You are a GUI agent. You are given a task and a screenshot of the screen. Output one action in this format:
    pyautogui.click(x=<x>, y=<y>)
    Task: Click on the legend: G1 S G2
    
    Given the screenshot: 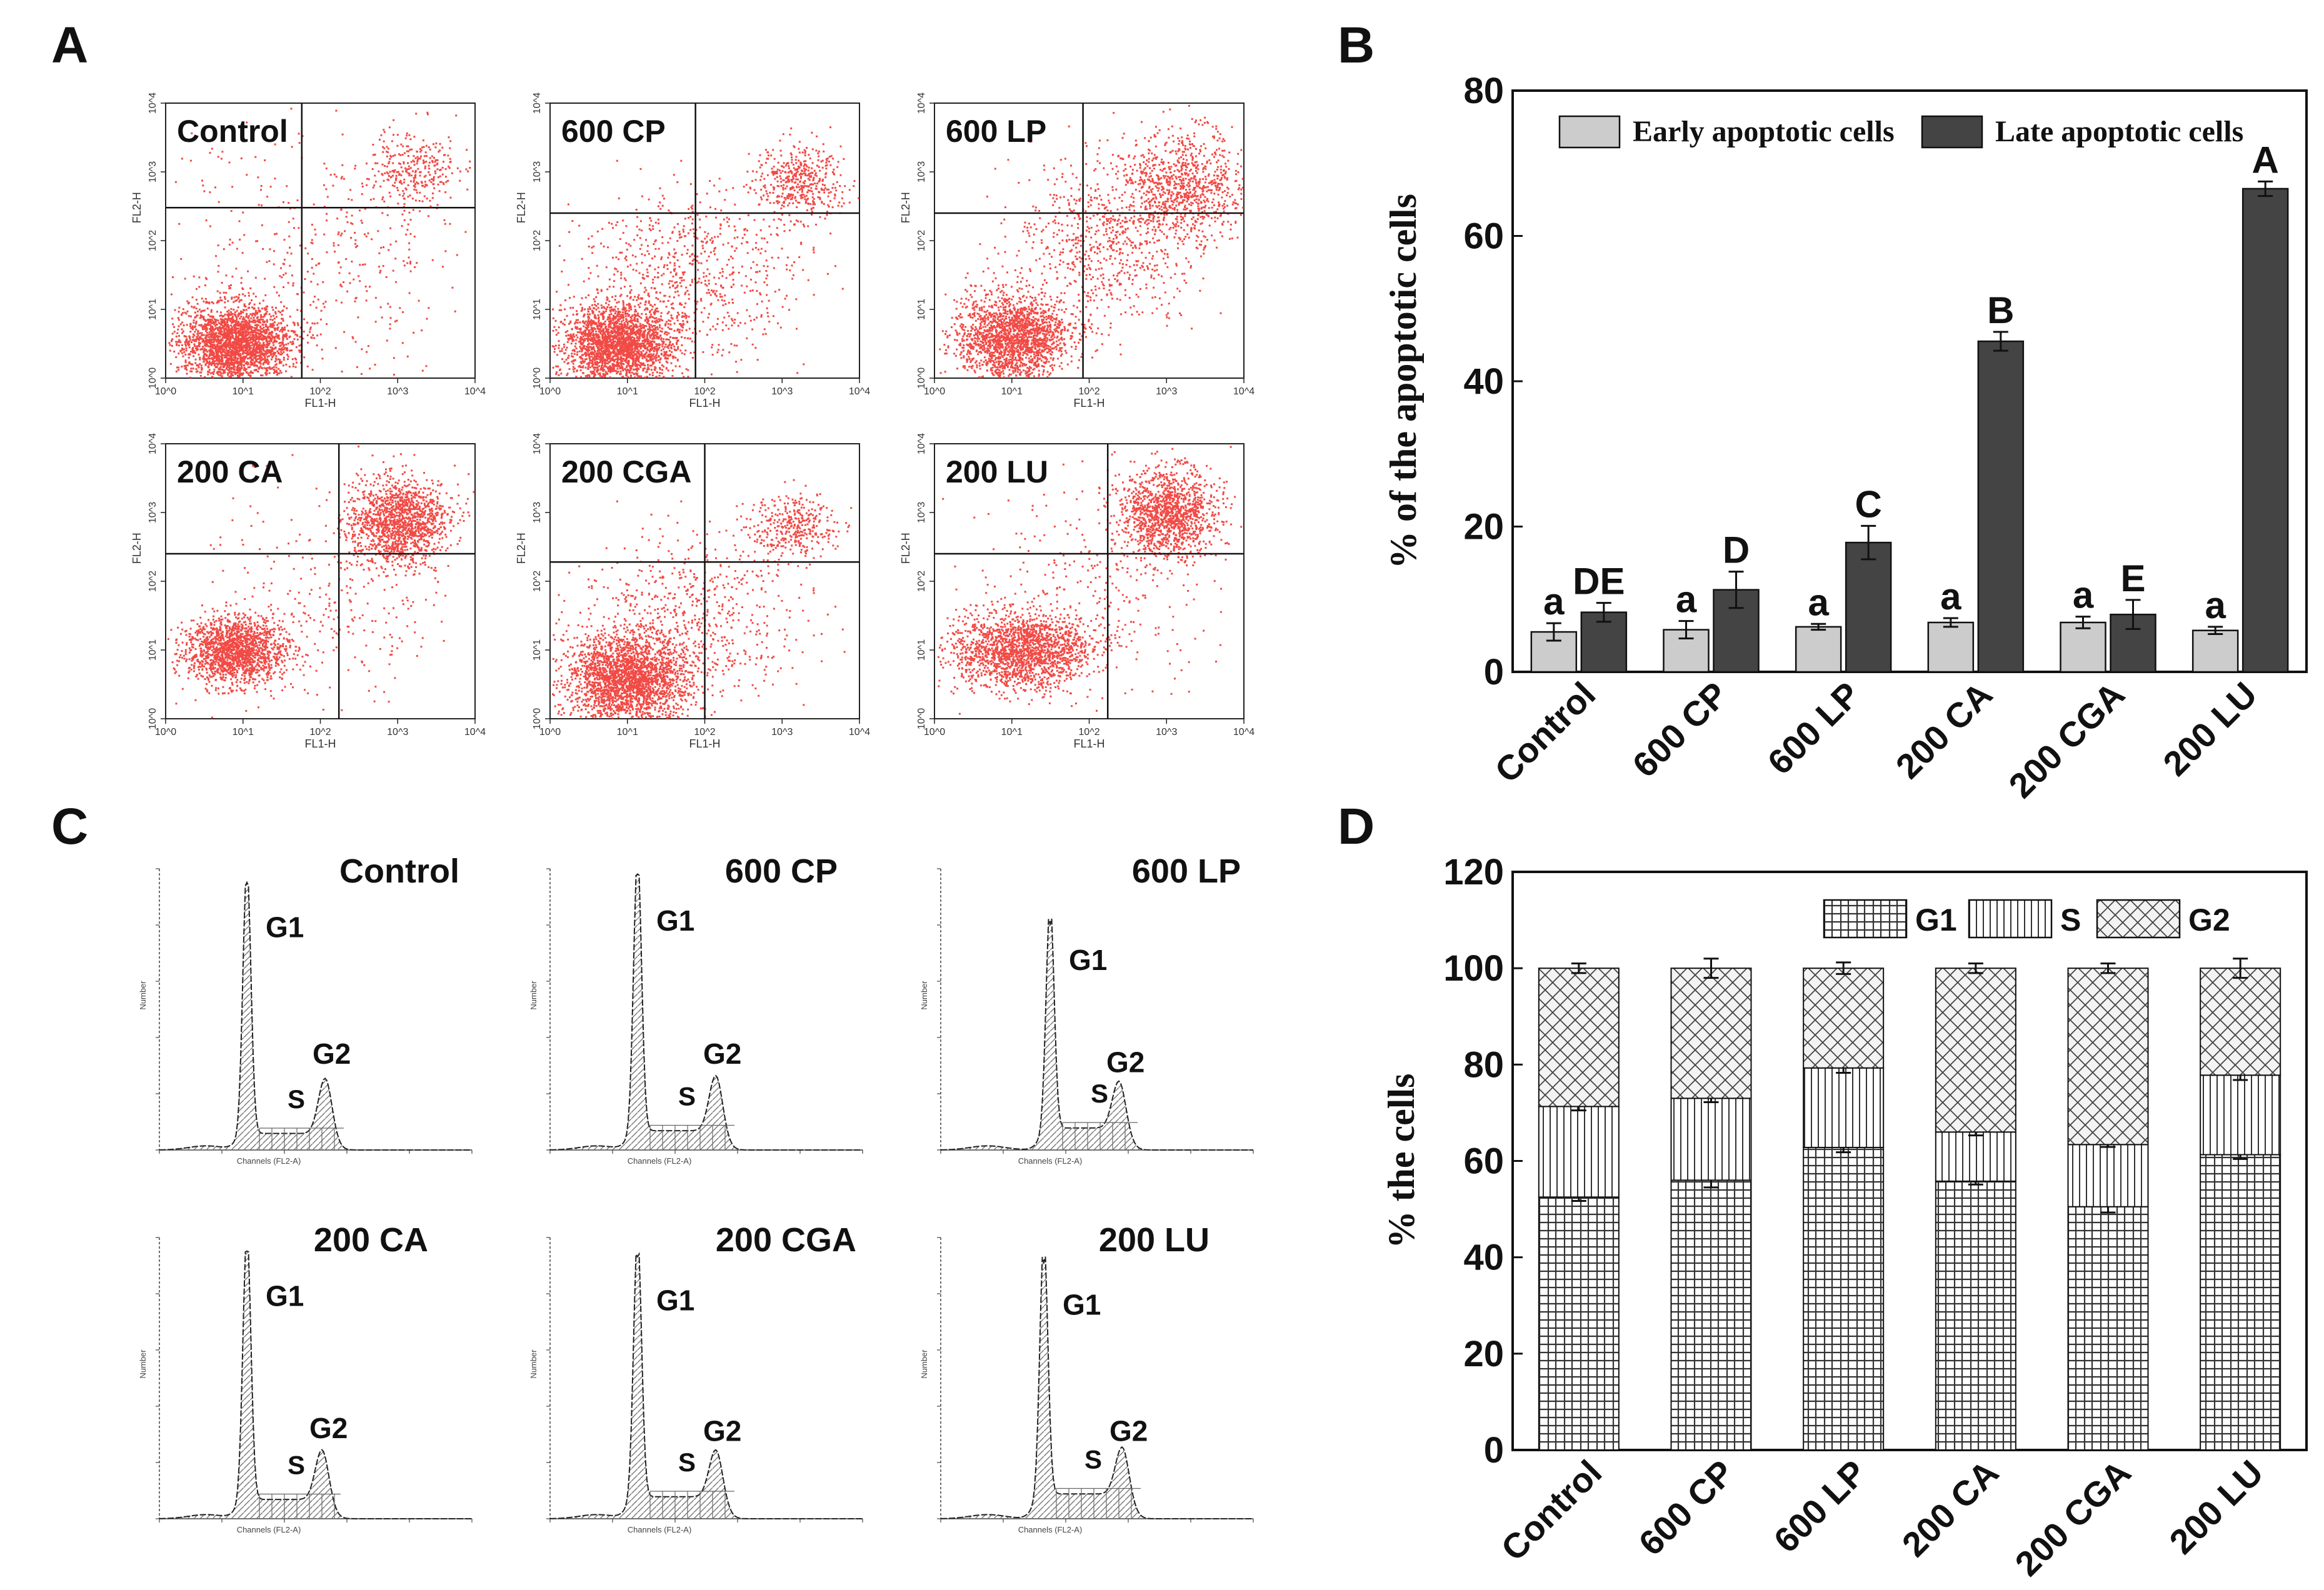 What is the action you would take?
    pyautogui.click(x=2026, y=919)
    